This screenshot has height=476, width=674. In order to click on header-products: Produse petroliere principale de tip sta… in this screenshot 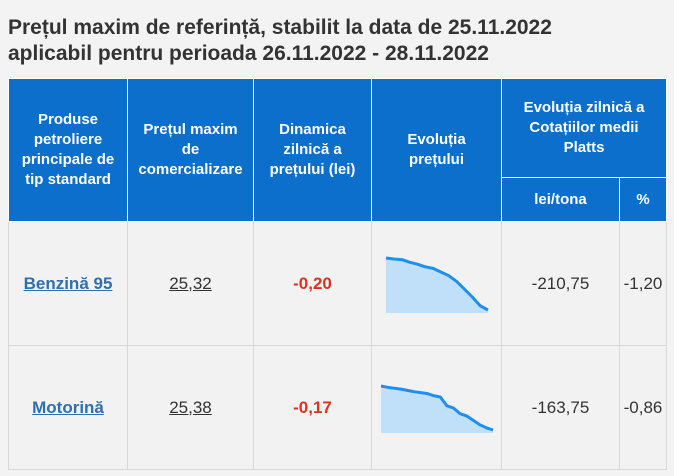, I will do `click(68, 150)`.